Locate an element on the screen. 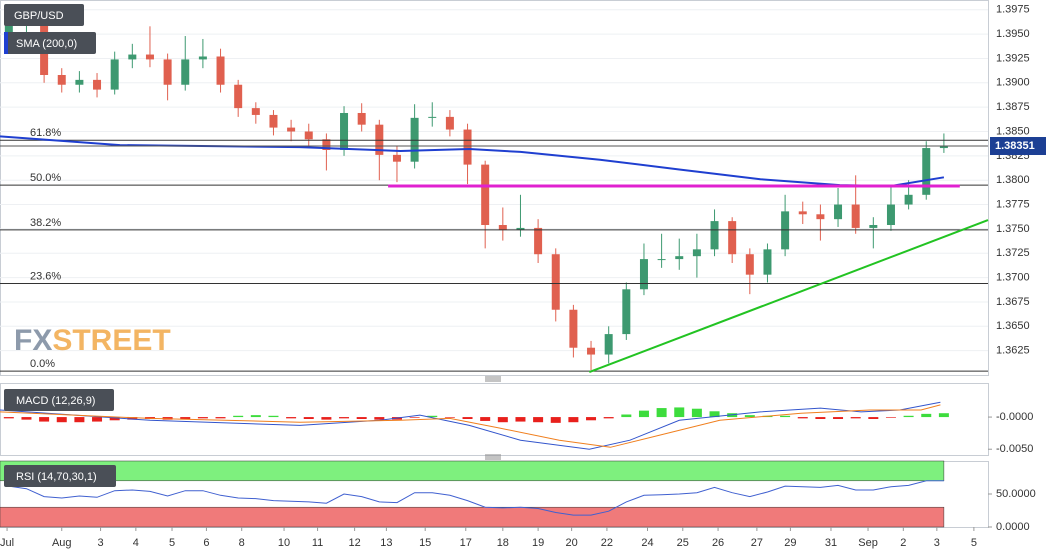  y-tick-label: 1.3650 is located at coordinates (1013, 326).